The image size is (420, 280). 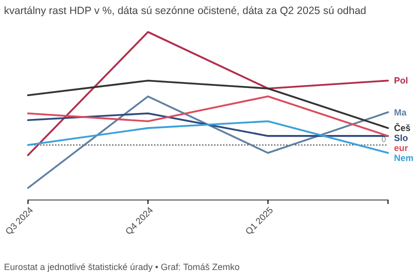 What do you see at coordinates (401, 112) in the screenshot?
I see `series-label: Ma` at bounding box center [401, 112].